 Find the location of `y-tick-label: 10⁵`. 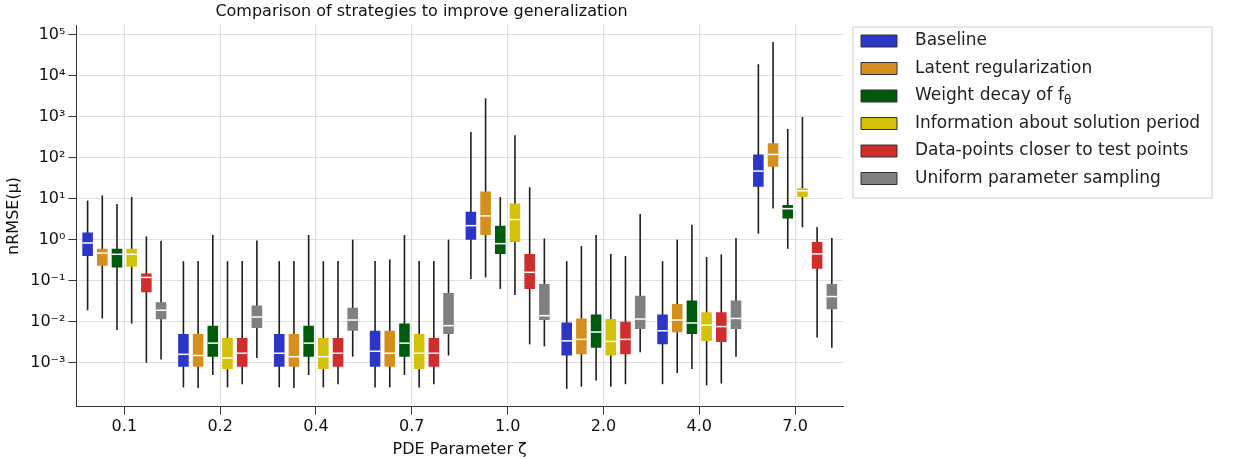

y-tick-label: 10⁵ is located at coordinates (52, 33).